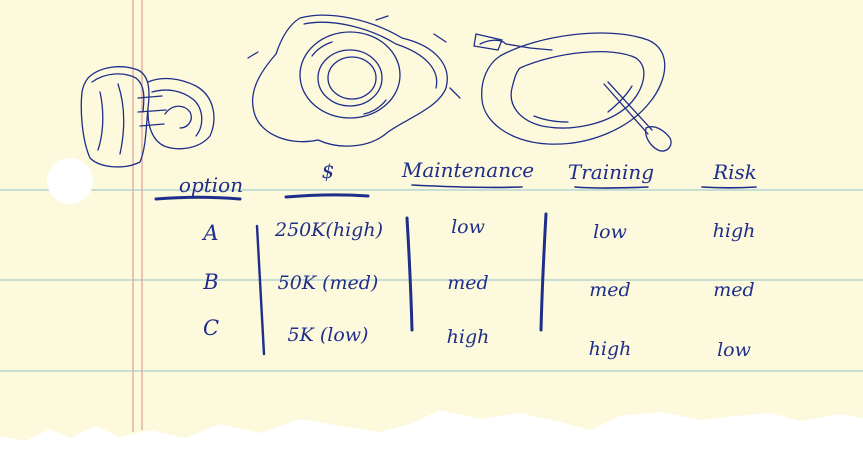 Image resolution: width=863 pixels, height=464 pixels. Describe the element at coordinates (734, 350) in the screenshot. I see `row-c-risk: low` at that location.